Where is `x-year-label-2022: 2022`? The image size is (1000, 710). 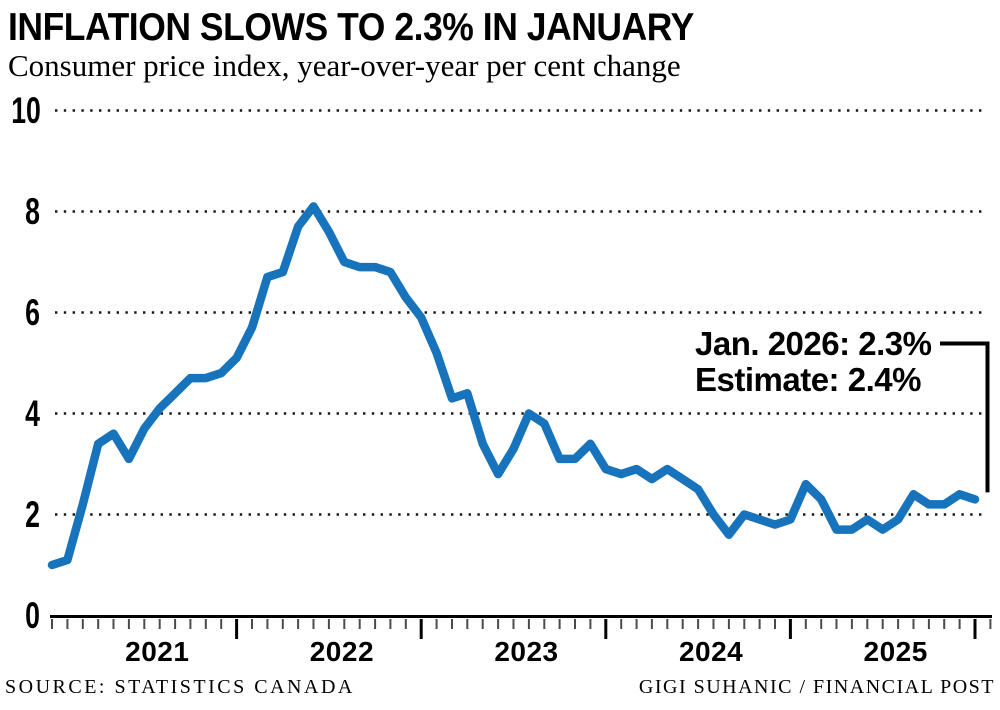 x-year-label-2022: 2022 is located at coordinates (342, 651).